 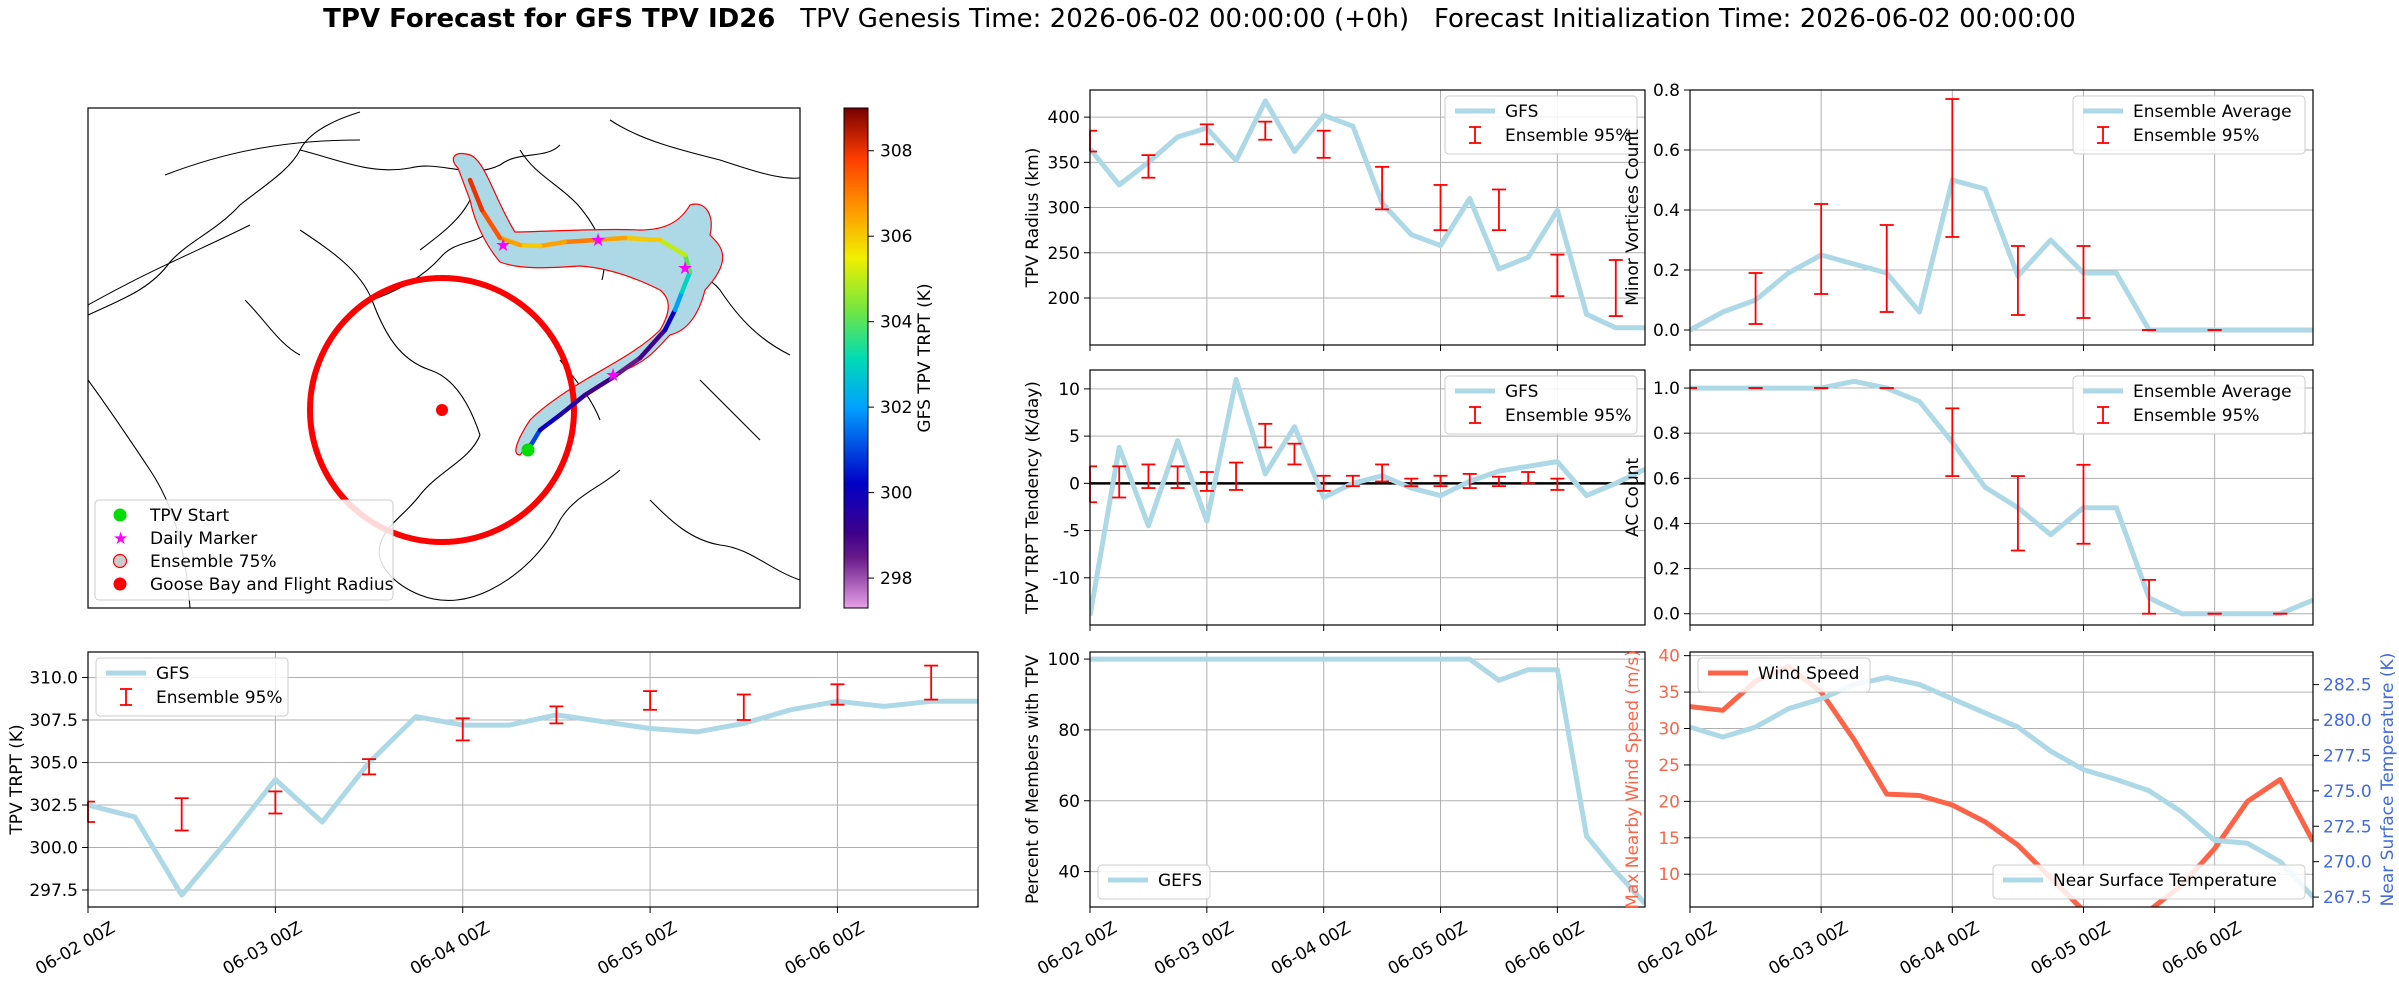 I want to click on legend-box, so click(x=1154, y=882).